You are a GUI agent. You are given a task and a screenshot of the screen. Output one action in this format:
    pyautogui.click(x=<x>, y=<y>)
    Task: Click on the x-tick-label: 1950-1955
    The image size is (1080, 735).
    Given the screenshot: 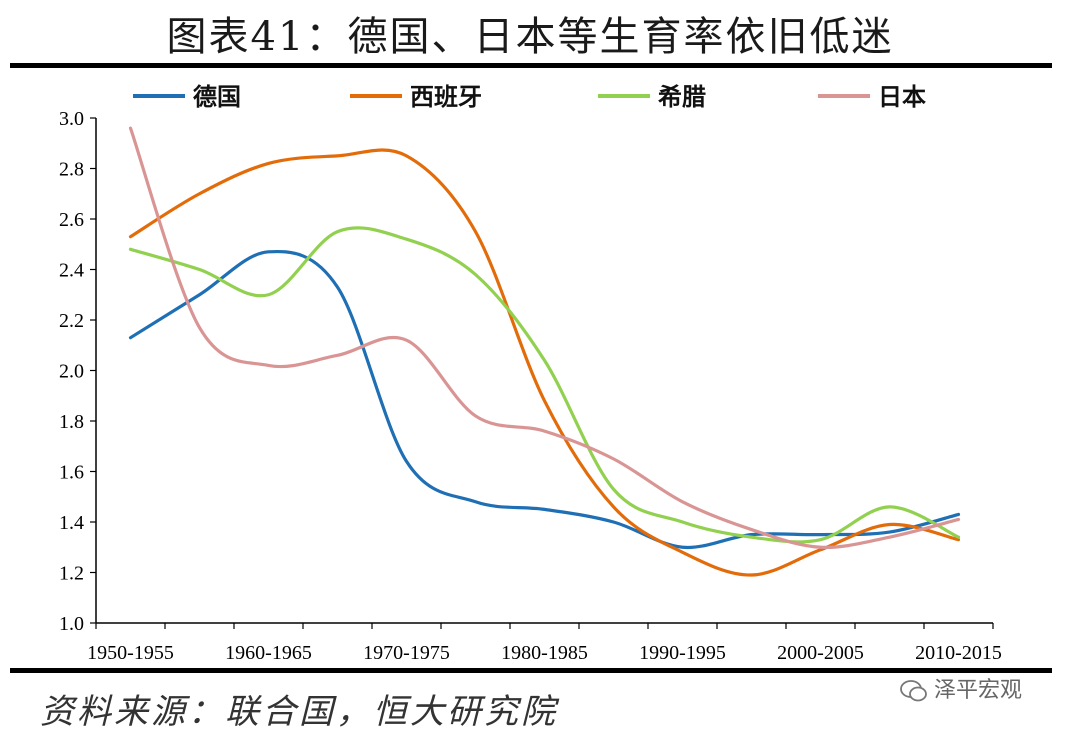 What is the action you would take?
    pyautogui.click(x=130, y=653)
    